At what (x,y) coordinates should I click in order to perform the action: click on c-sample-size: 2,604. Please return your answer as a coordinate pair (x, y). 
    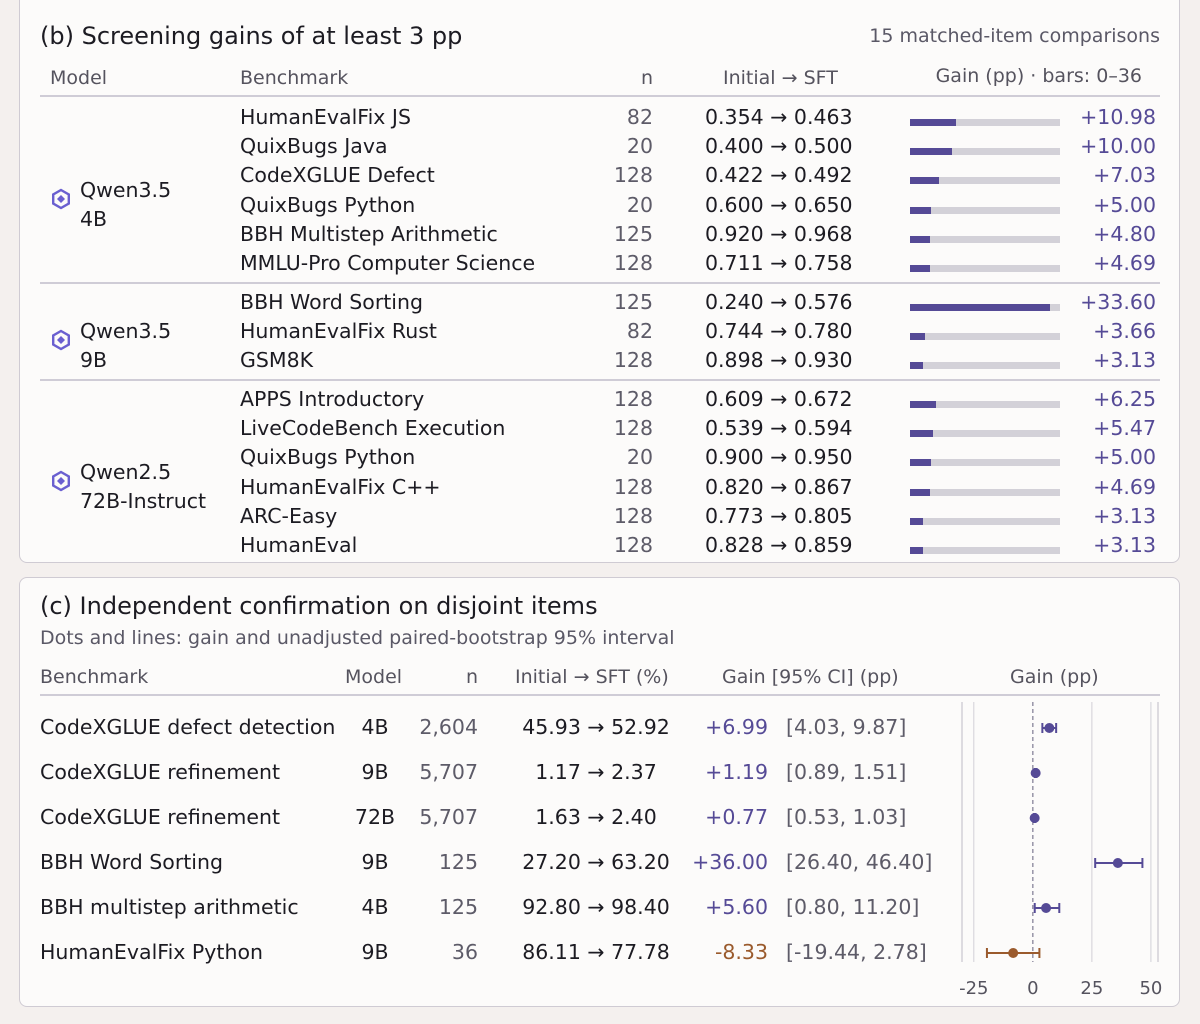
    Looking at the image, I should click on (448, 727).